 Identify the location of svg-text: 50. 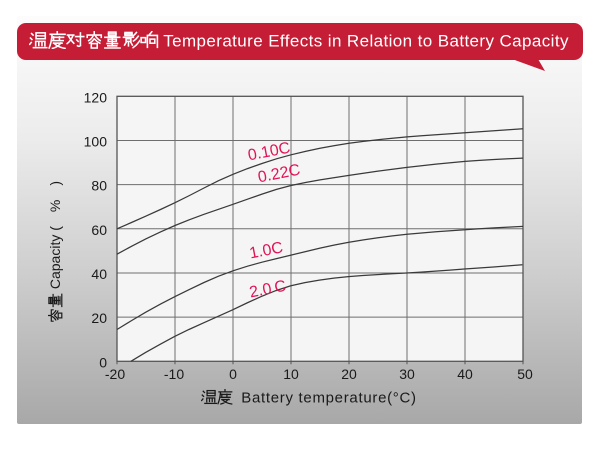
(525, 374).